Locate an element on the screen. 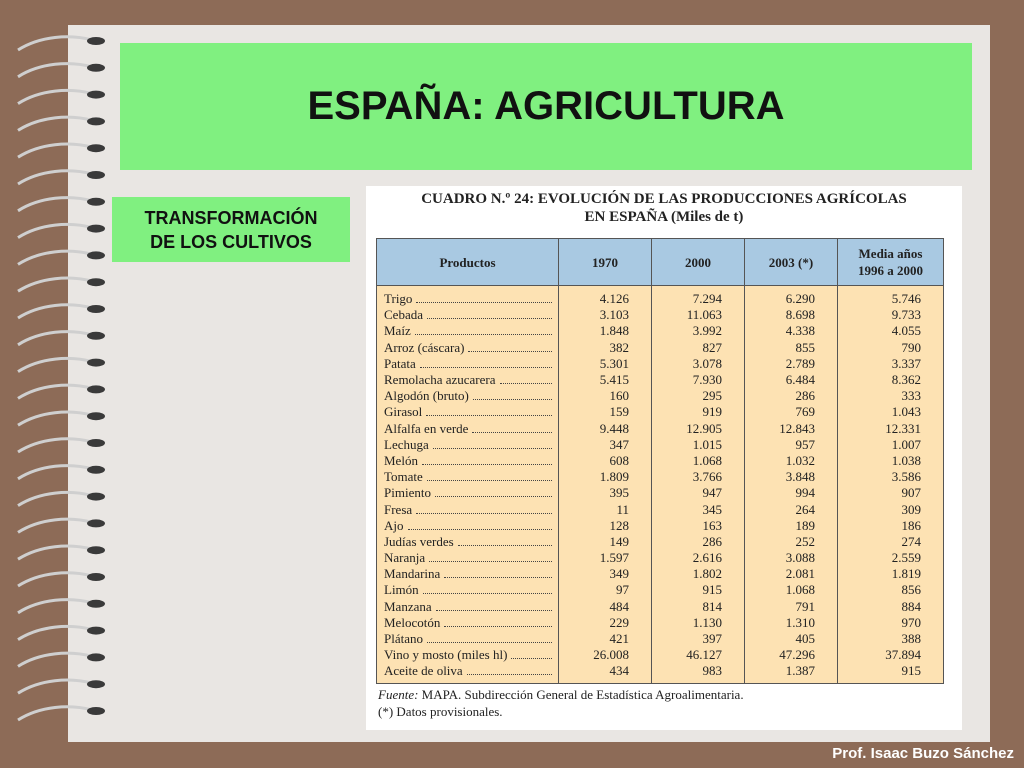 The height and width of the screenshot is (768, 1024). product-cell: Algodón (bruto) is located at coordinates (467, 396).